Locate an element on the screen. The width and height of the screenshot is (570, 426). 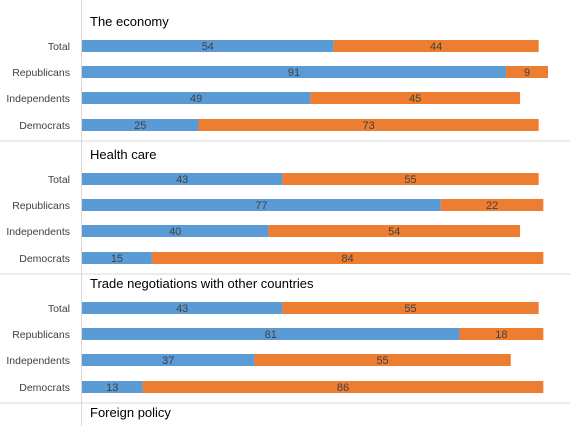
chart-title: Trade negotiations with other countries is located at coordinates (202, 283).